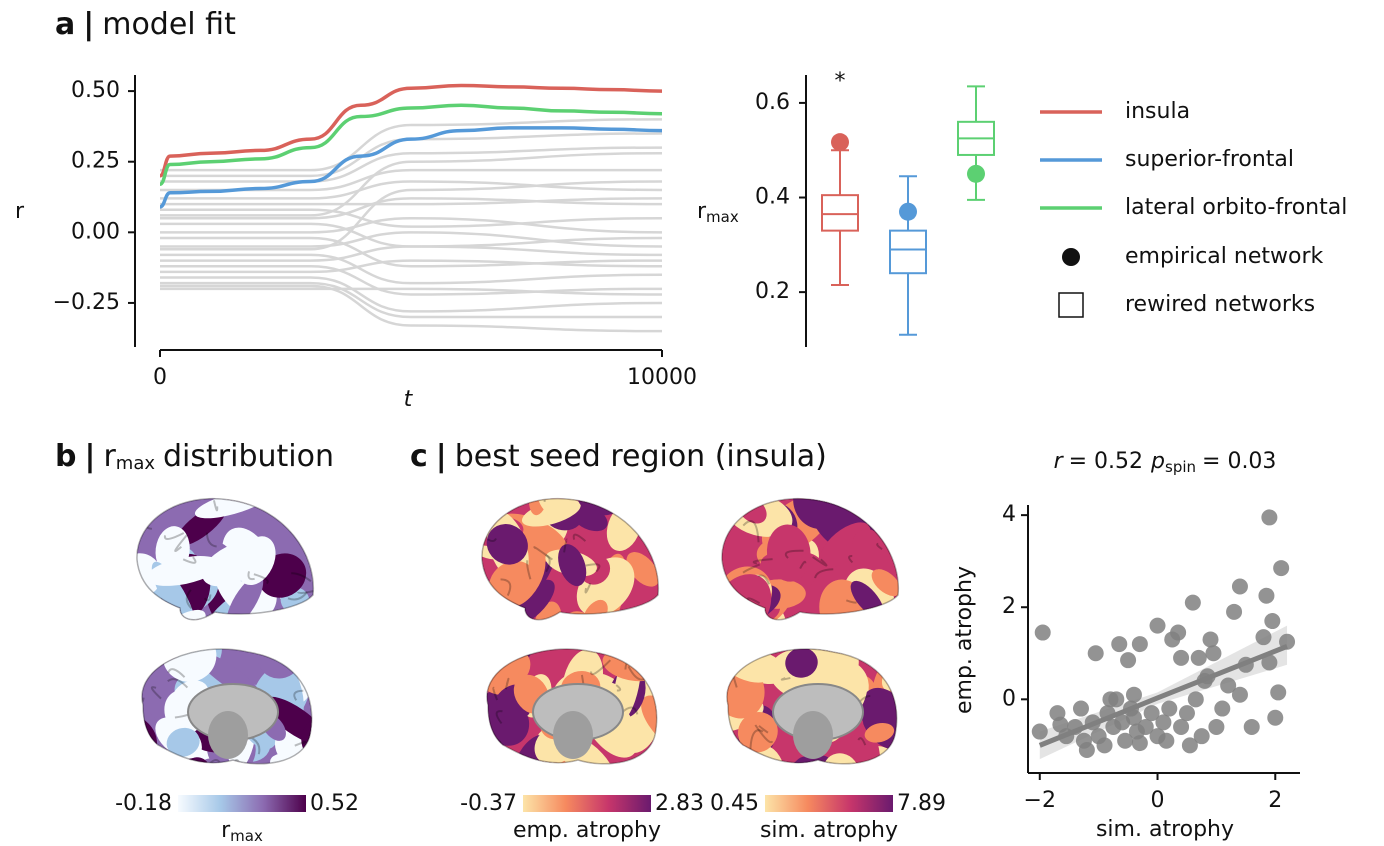 The width and height of the screenshot is (1384, 846). Describe the element at coordinates (242, 831) in the screenshot. I see `colorbar-label: rmax` at that location.